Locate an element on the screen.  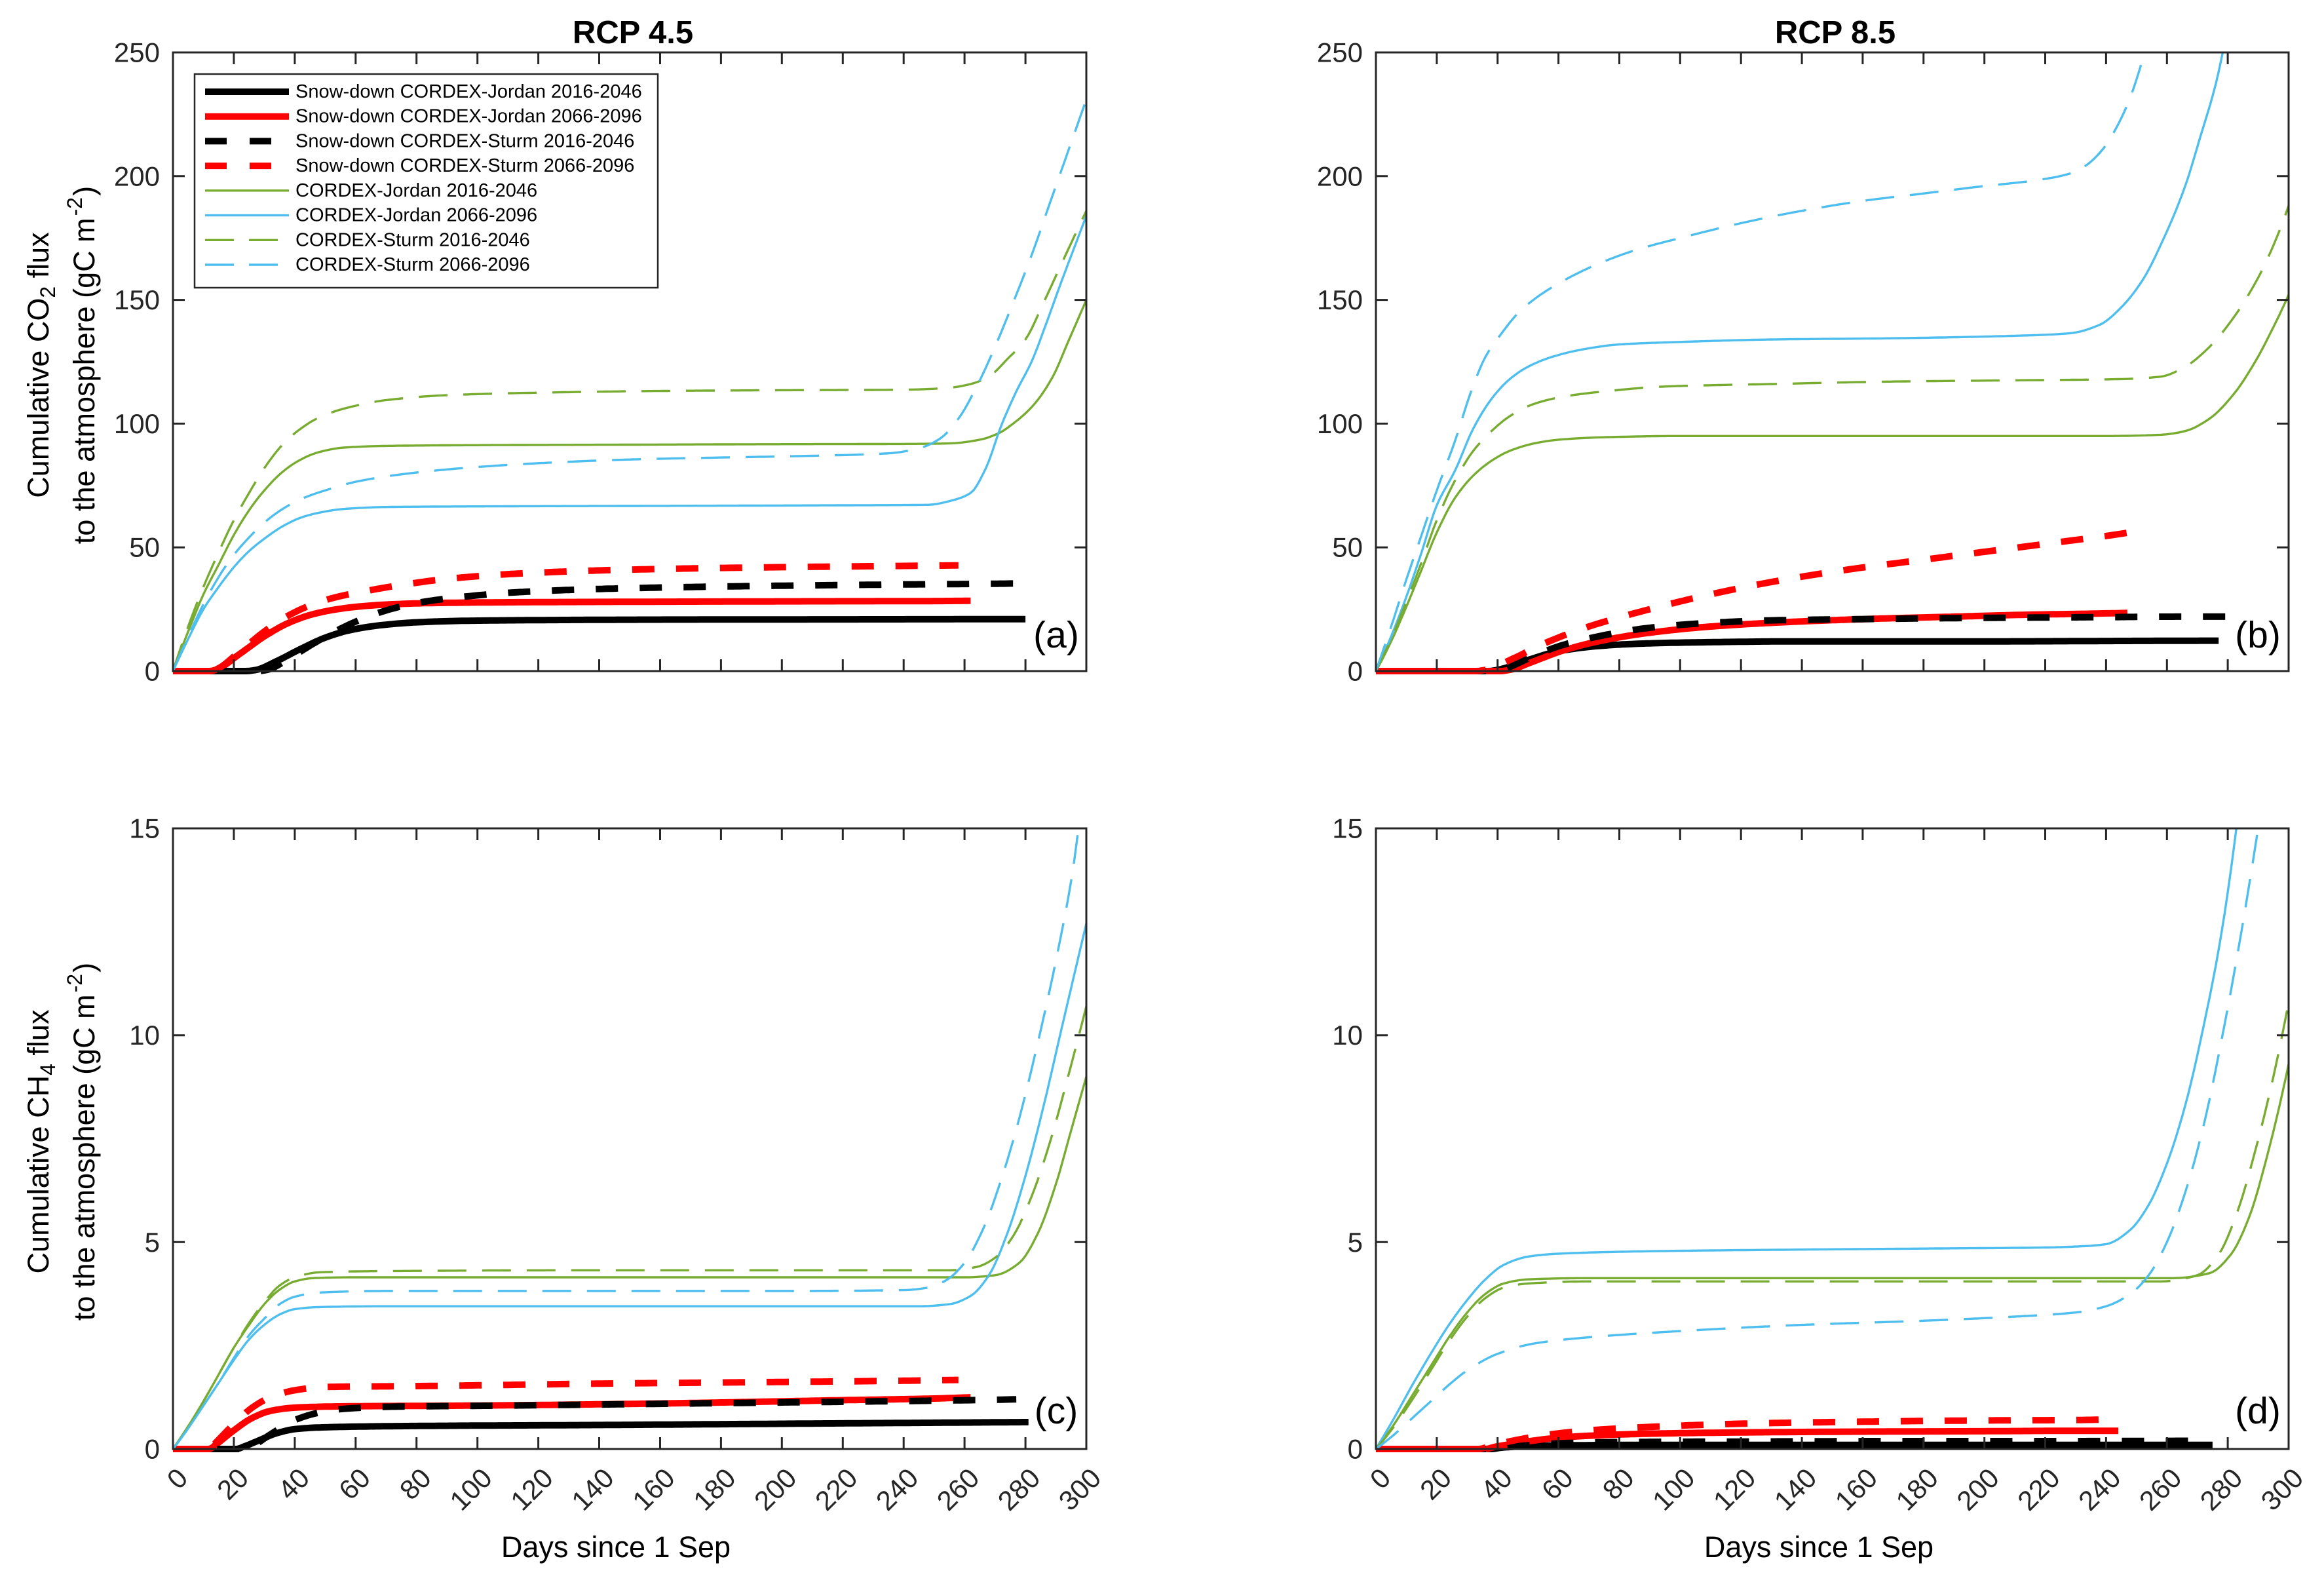
svg-text: RCP 4.5 is located at coordinates (633, 32).